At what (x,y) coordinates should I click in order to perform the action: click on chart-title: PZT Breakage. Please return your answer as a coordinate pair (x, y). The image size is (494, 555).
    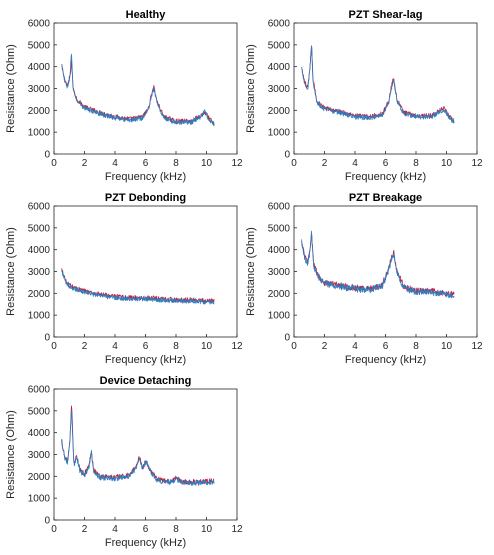
    Looking at the image, I should click on (385, 198).